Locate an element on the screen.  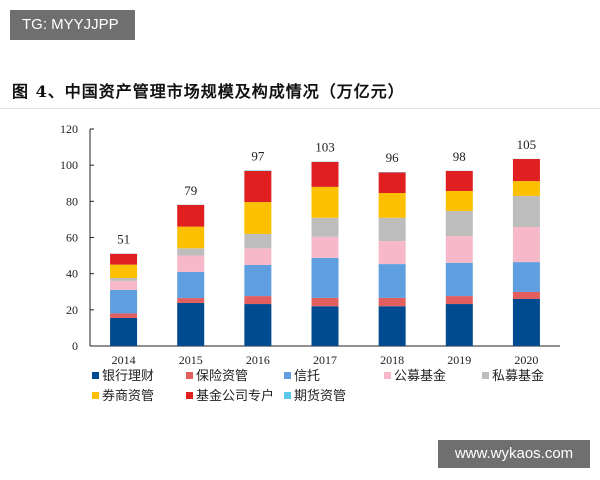
legend-label: 公募基金 is located at coordinates (420, 376).